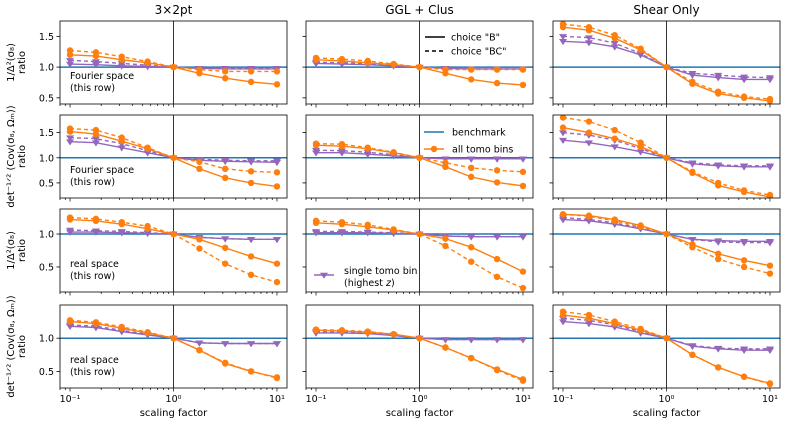 This screenshot has width=793, height=435. What do you see at coordinates (482, 150) in the screenshot?
I see `legend-all-tomo-label: all tomo bins` at bounding box center [482, 150].